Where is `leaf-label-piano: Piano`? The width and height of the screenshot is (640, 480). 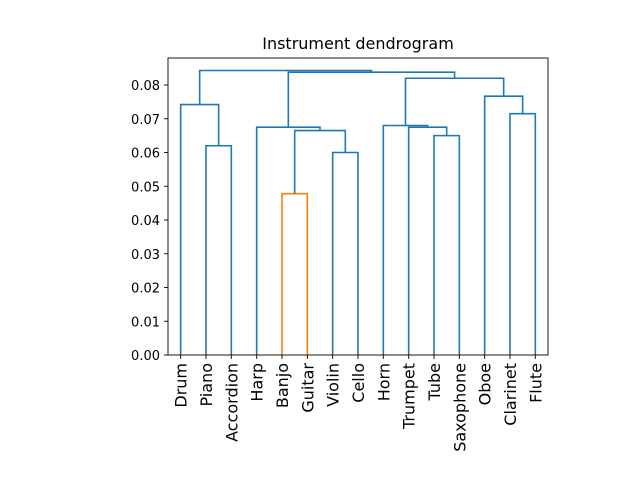 leaf-label-piano: Piano is located at coordinates (206, 384).